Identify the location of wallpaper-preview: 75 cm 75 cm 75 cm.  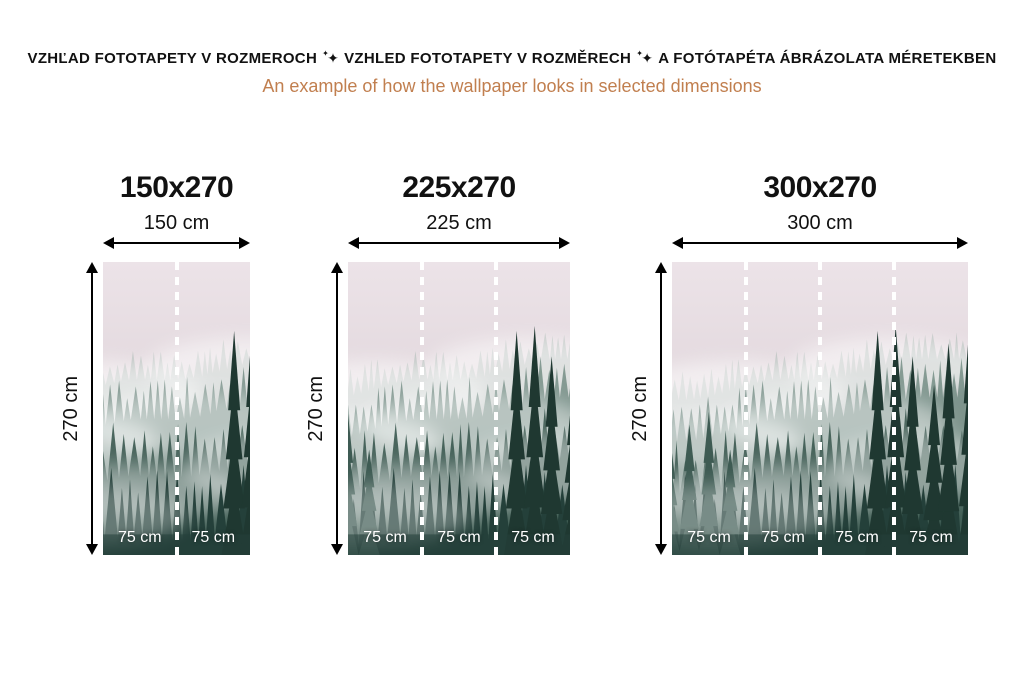
(459, 408).